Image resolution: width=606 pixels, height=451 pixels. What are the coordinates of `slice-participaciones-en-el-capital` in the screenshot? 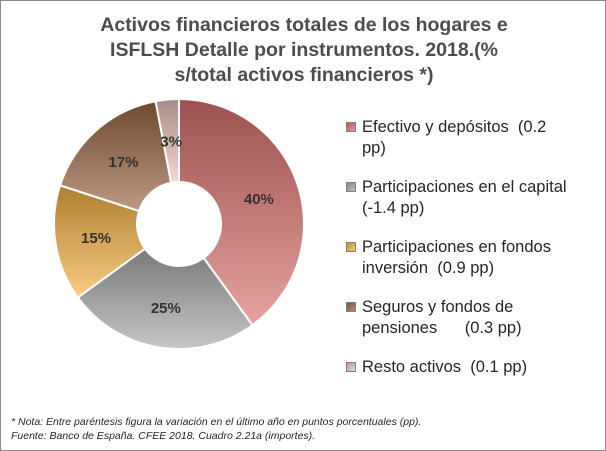 It's located at (165, 298).